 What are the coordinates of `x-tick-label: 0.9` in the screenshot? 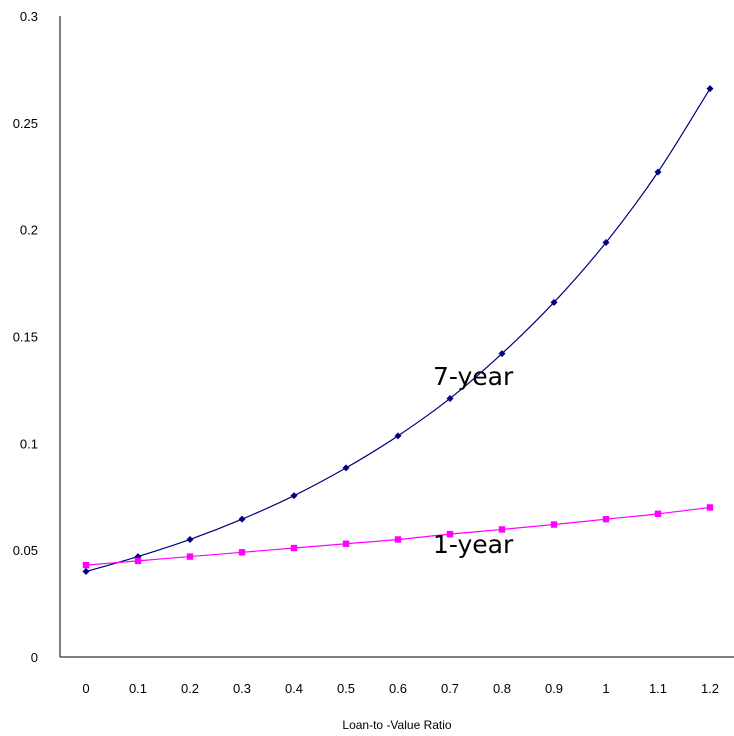 It's located at (554, 688).